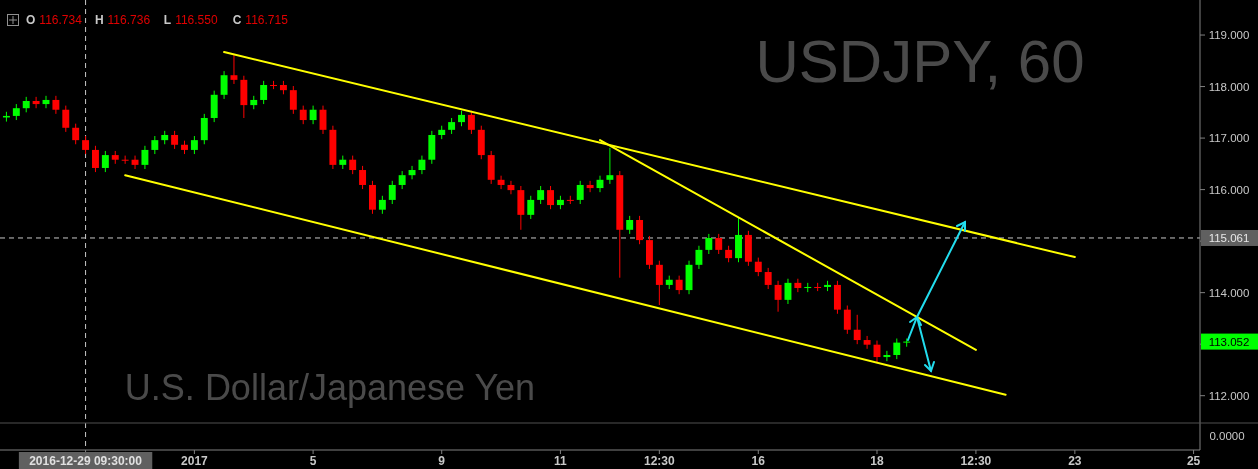 This screenshot has height=469, width=1258. What do you see at coordinates (195, 461) in the screenshot?
I see `x-tick-label: 2017` at bounding box center [195, 461].